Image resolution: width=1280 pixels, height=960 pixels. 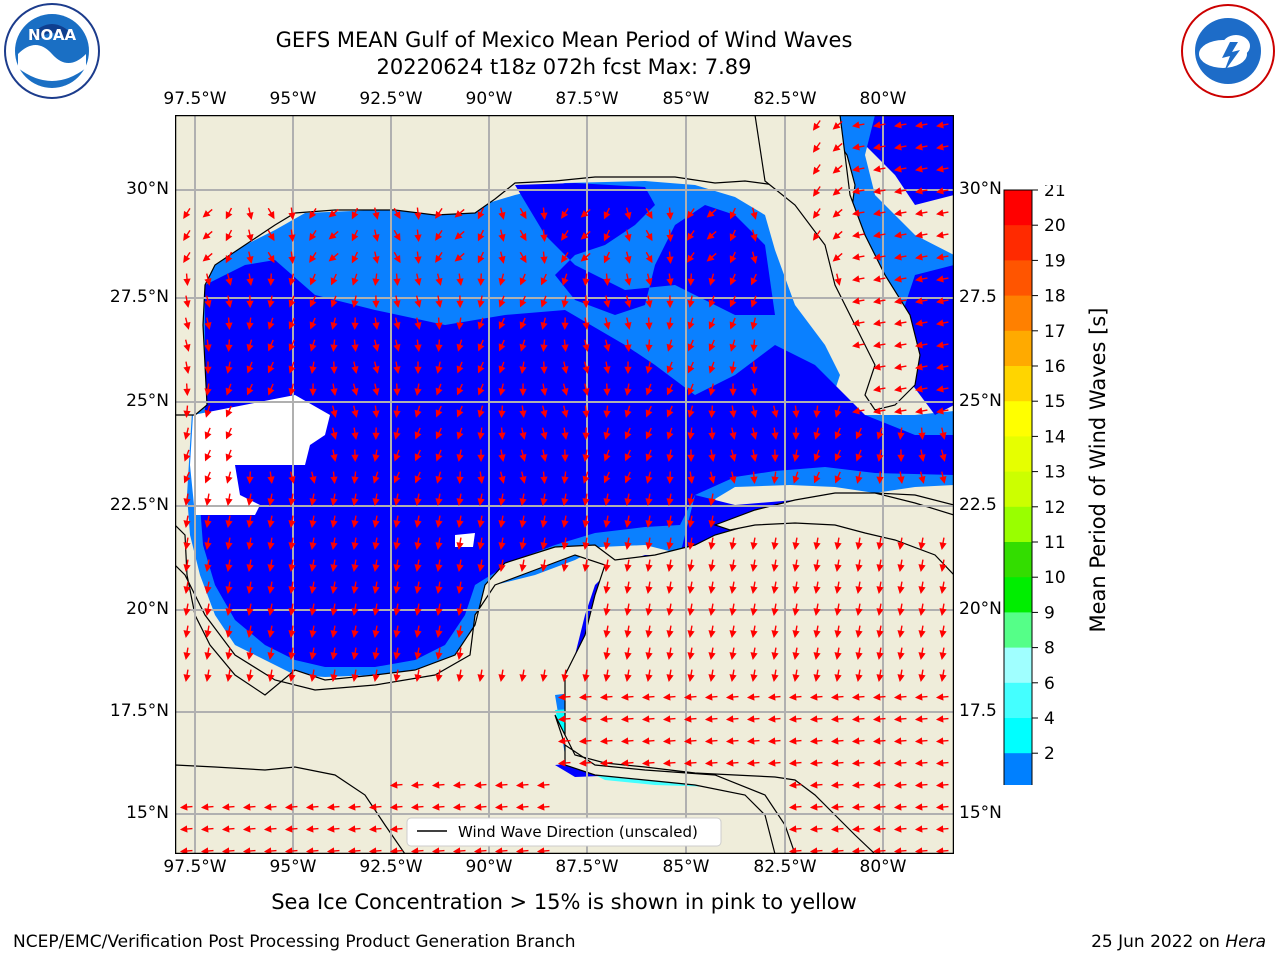 I want to click on map-subtitle: 20220624 t18z 072h fcst Max: 7.89, so click(x=564, y=67).